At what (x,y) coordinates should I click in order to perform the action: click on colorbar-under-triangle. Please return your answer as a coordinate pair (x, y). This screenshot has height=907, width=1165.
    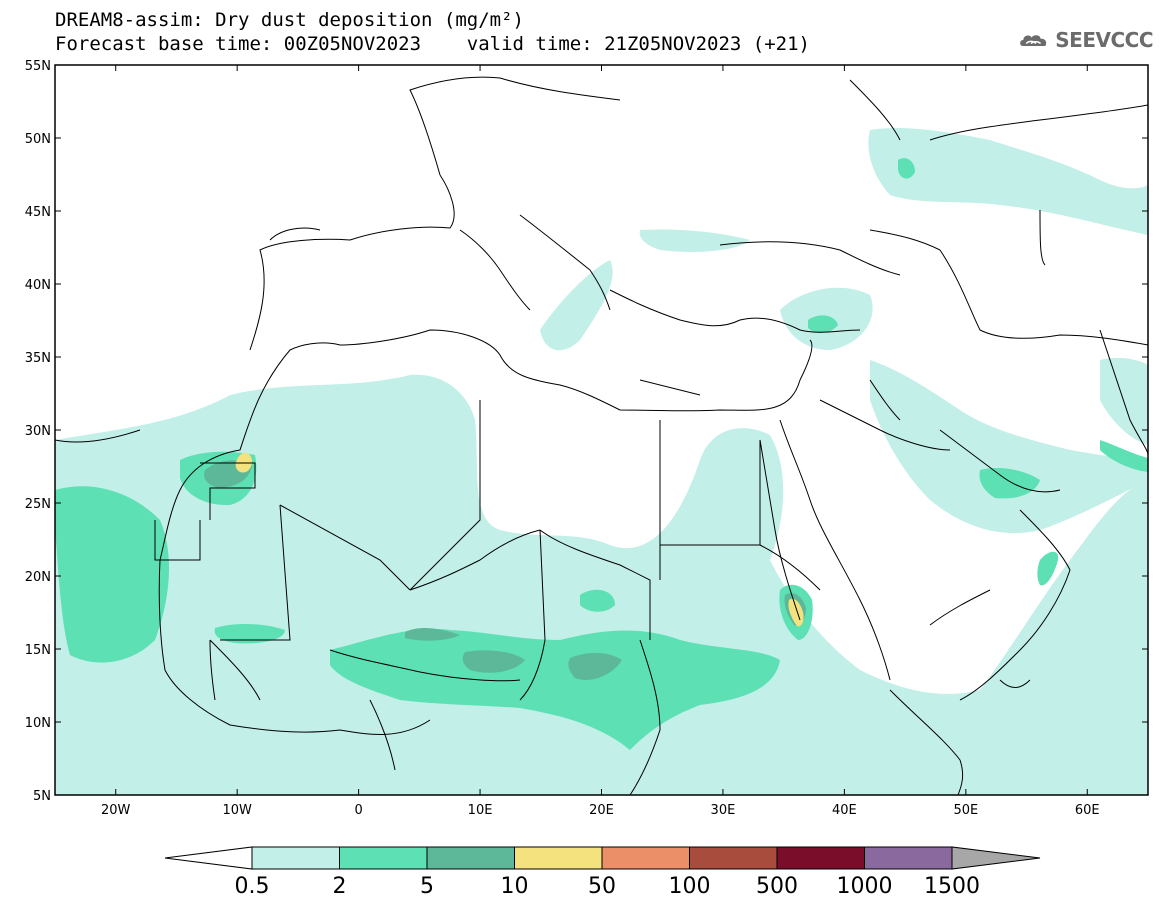
    Looking at the image, I should click on (208, 858).